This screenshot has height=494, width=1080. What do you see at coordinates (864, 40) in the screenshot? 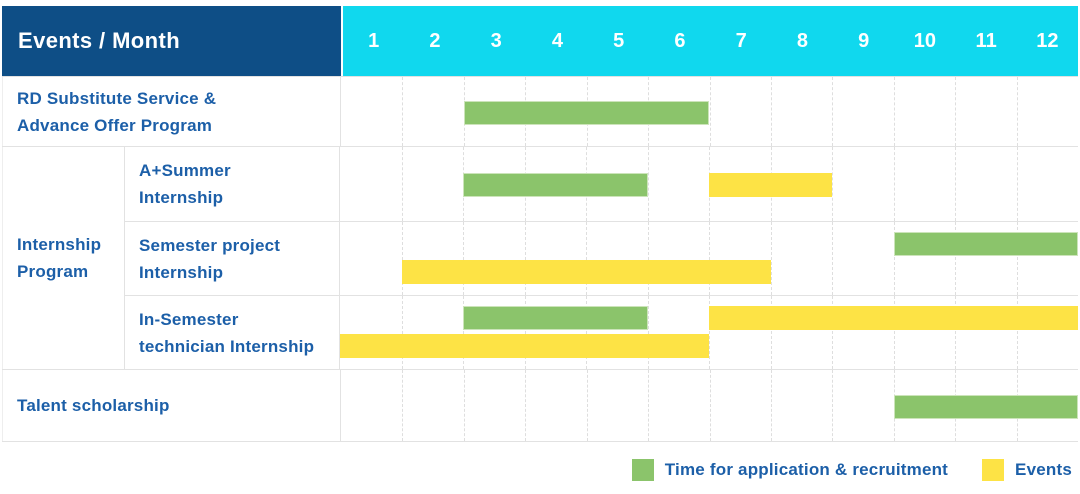
I see `month-9: 9` at bounding box center [864, 40].